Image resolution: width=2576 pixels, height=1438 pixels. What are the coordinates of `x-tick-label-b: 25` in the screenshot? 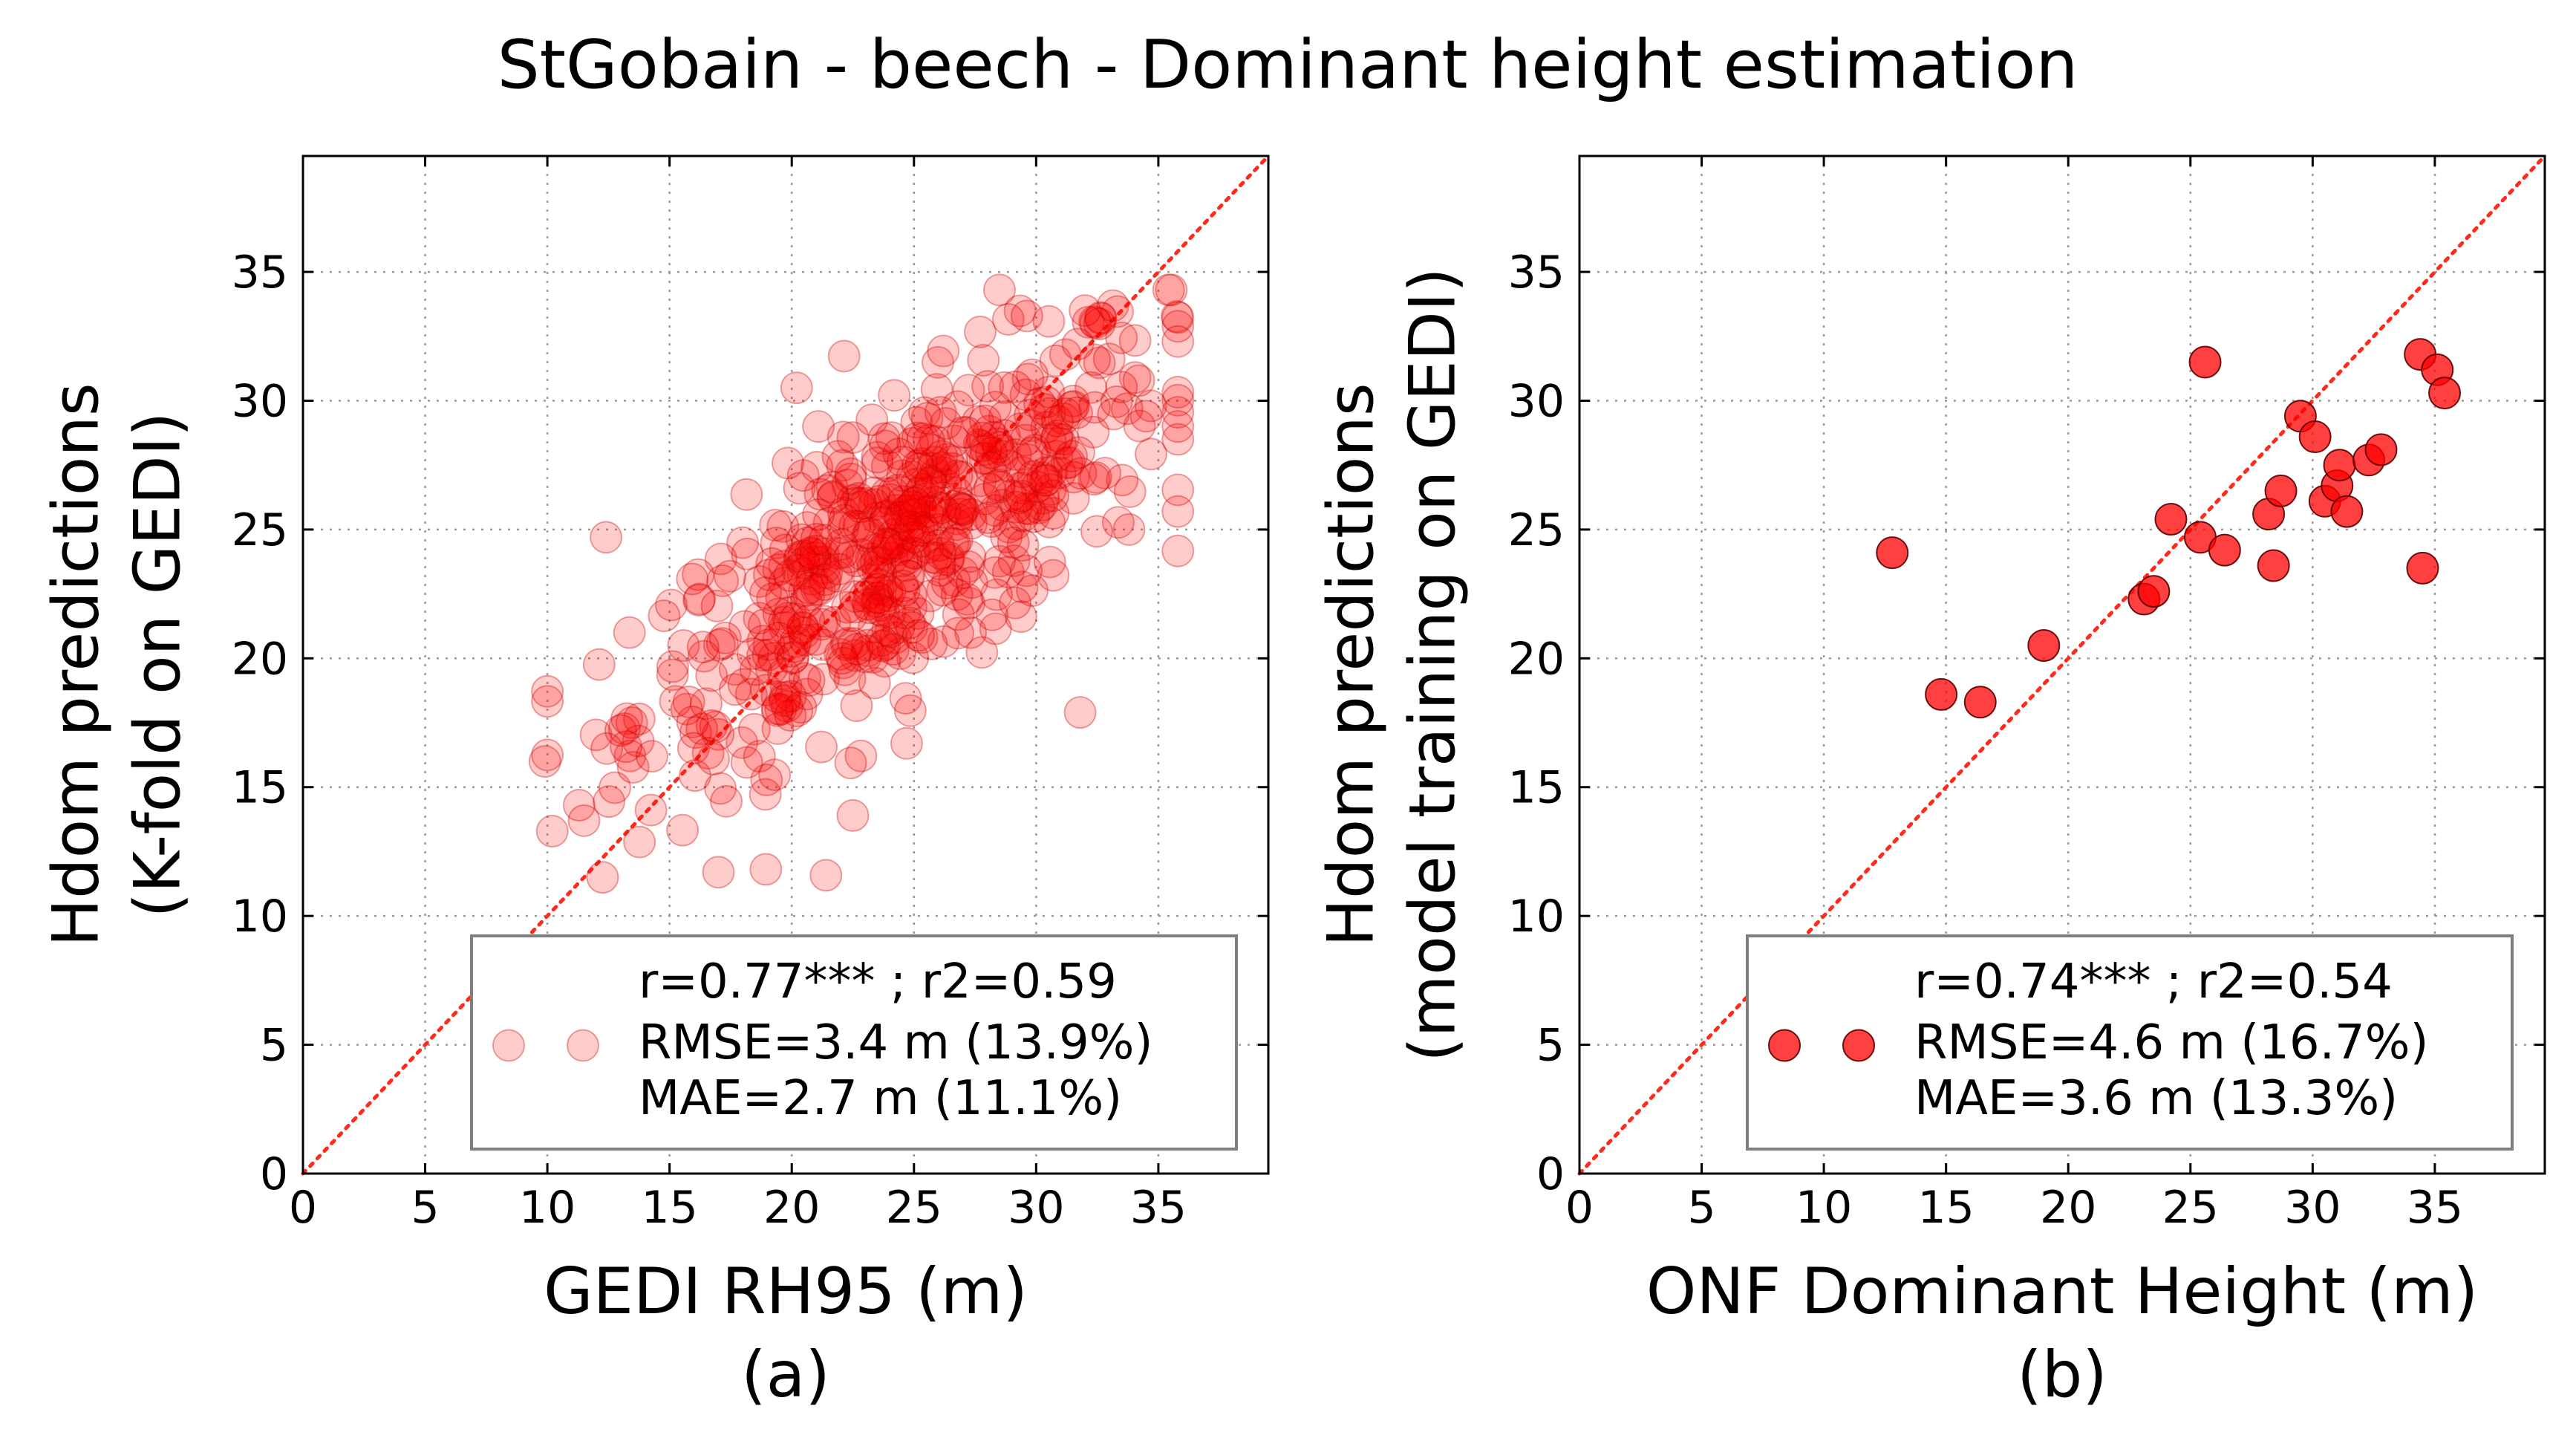 It's located at (2190, 1208).